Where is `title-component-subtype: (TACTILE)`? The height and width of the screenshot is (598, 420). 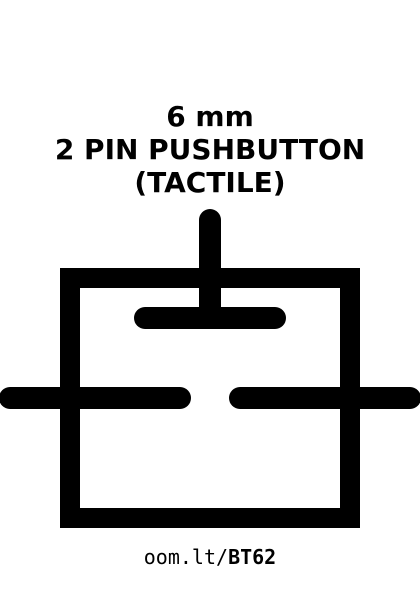 title-component-subtype: (TACTILE) is located at coordinates (210, 182).